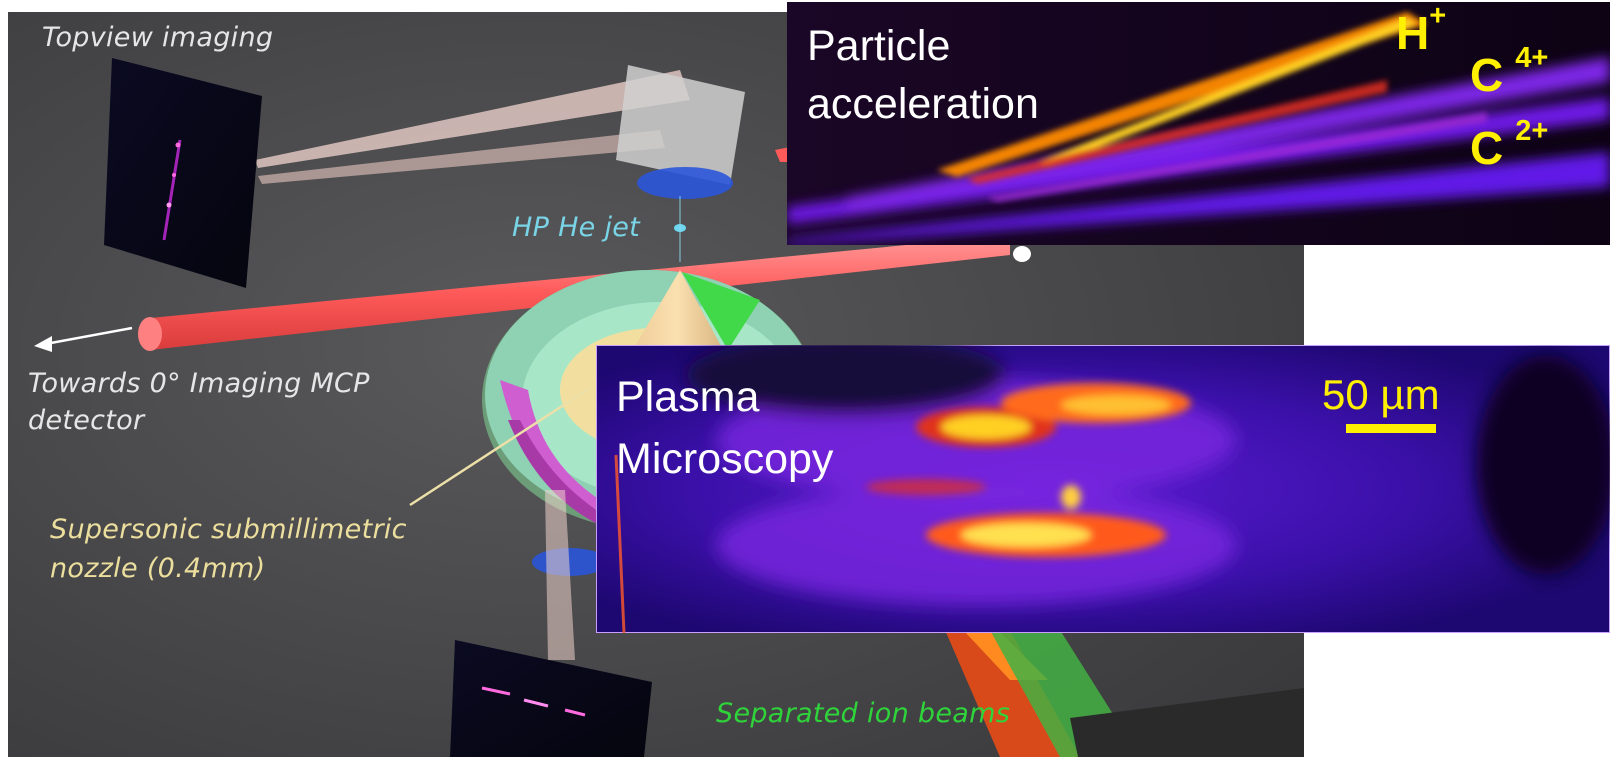  I want to click on ion-label-charge: 4+, so click(1532, 58).